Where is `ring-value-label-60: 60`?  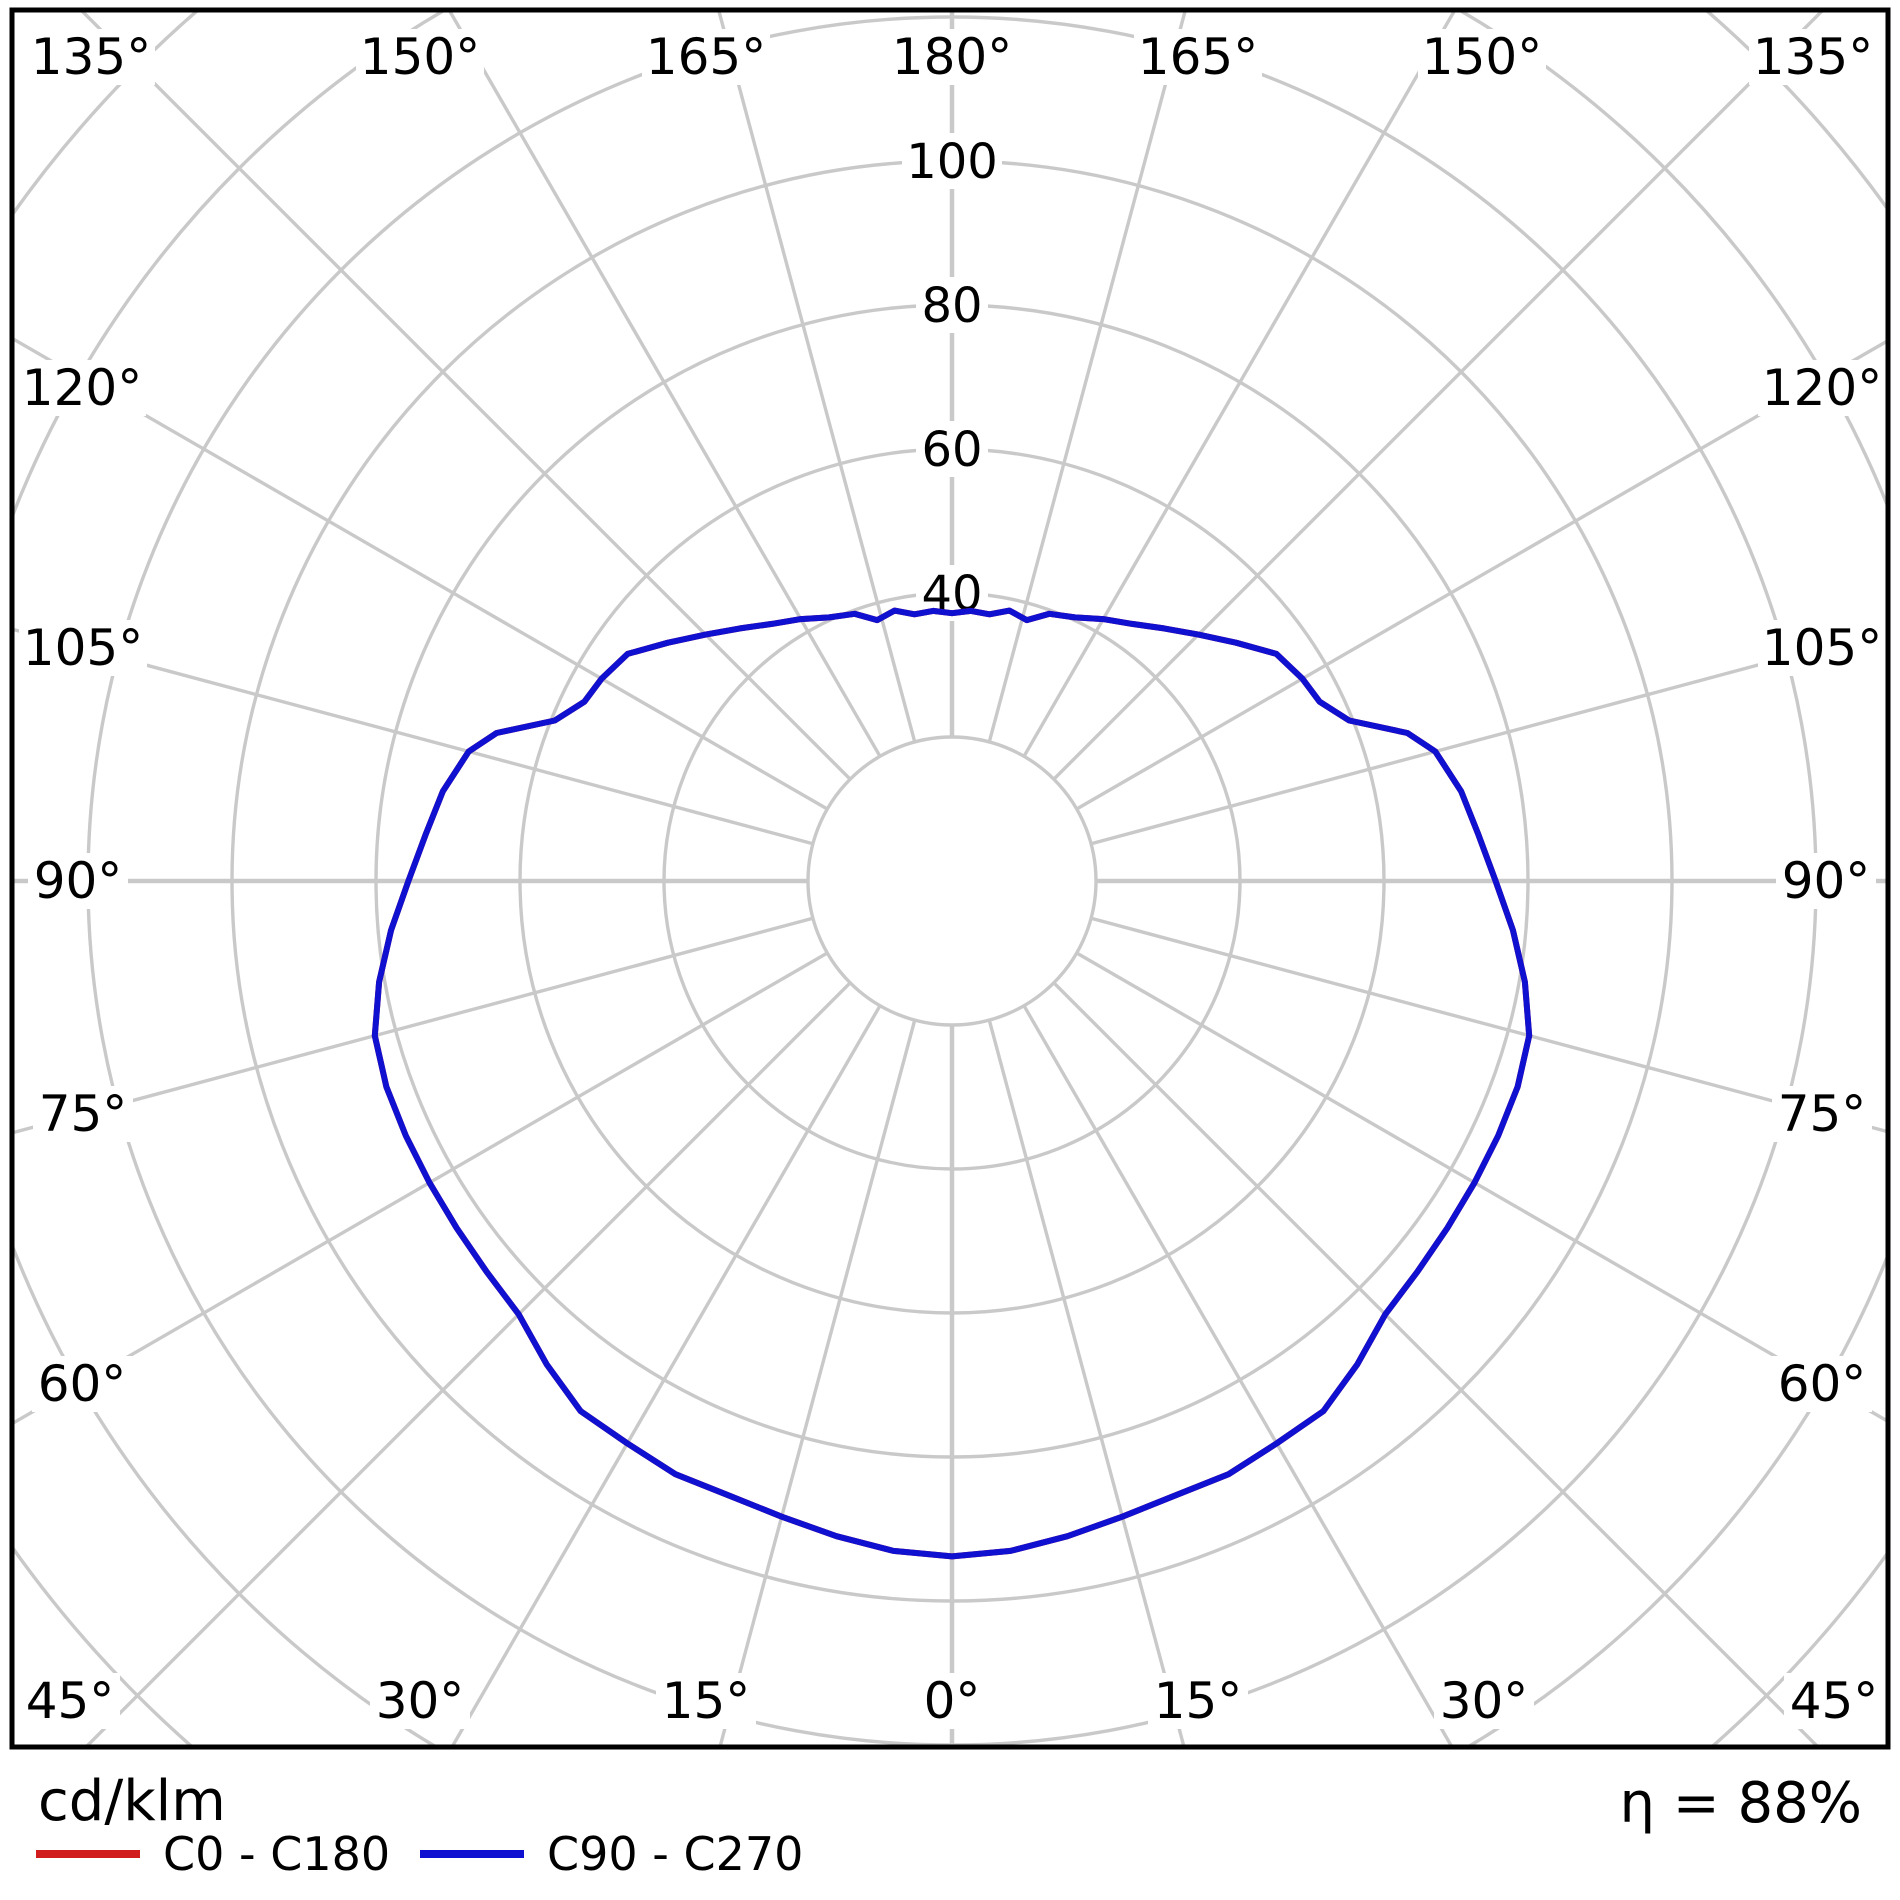 ring-value-label-60: 60 is located at coordinates (951, 450).